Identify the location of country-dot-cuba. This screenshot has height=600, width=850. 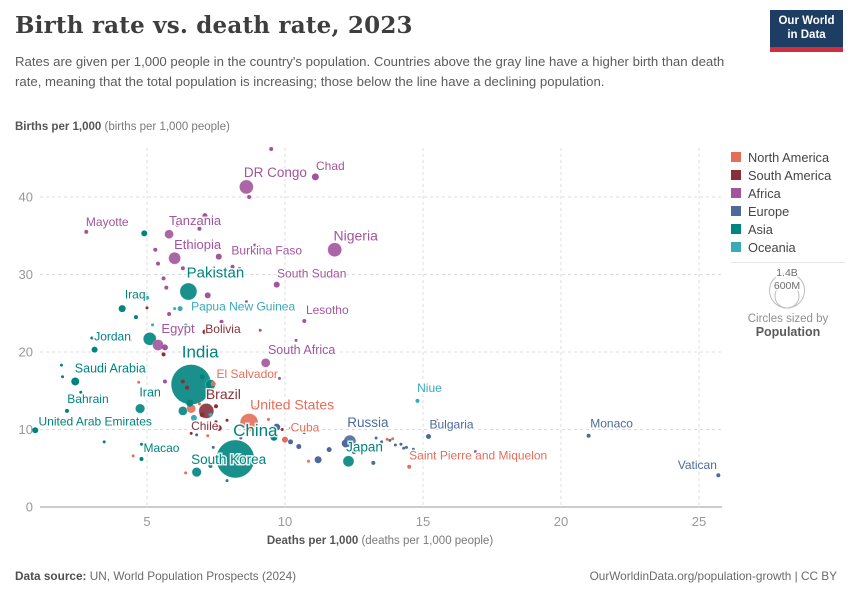
(285, 439).